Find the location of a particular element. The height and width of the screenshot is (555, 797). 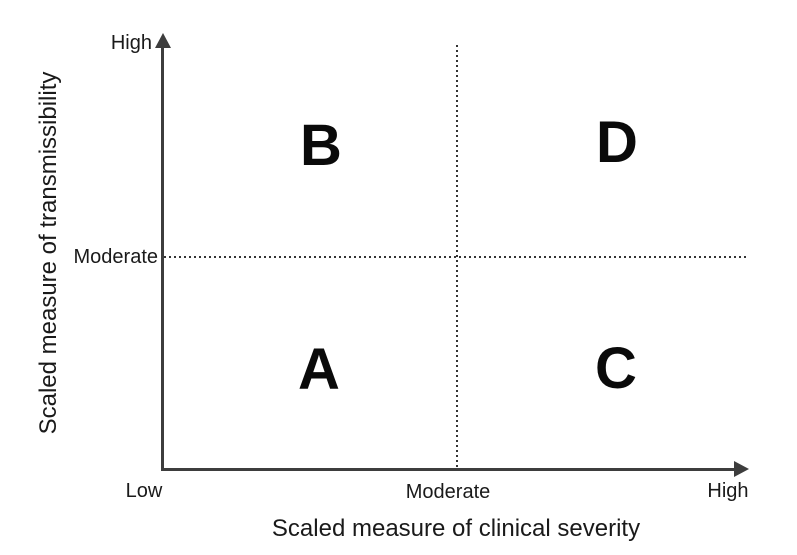

y-axis-line is located at coordinates (162, 257).